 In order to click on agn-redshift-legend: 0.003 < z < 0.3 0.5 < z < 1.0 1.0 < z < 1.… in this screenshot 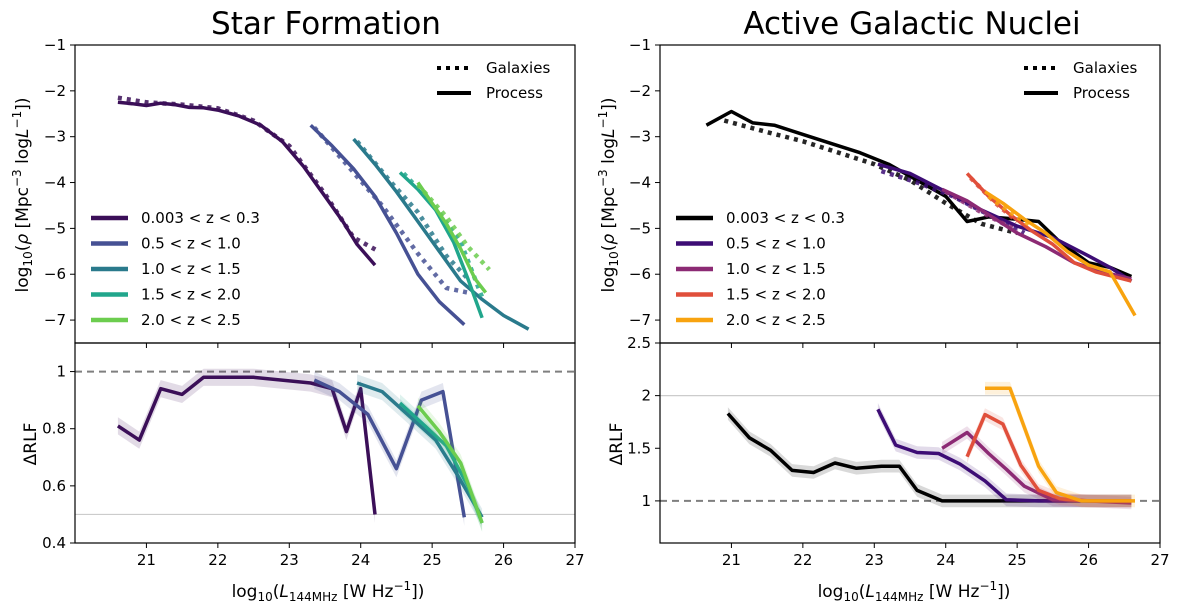, I will do `click(760, 269)`.